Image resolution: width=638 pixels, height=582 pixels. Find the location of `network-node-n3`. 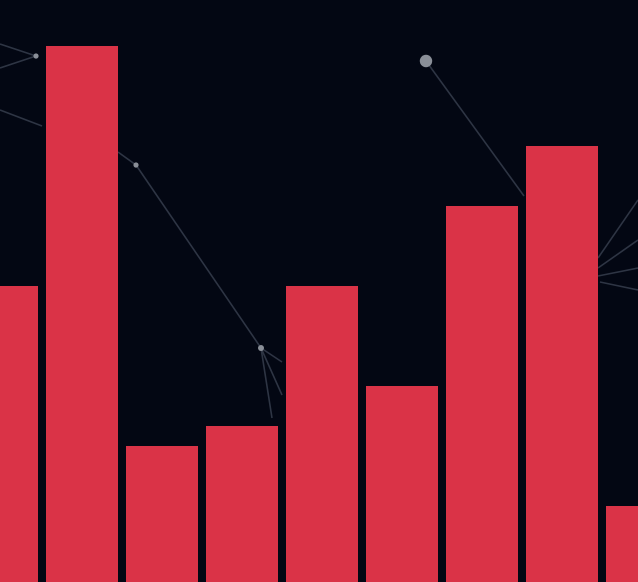

network-node-n3 is located at coordinates (261, 348).